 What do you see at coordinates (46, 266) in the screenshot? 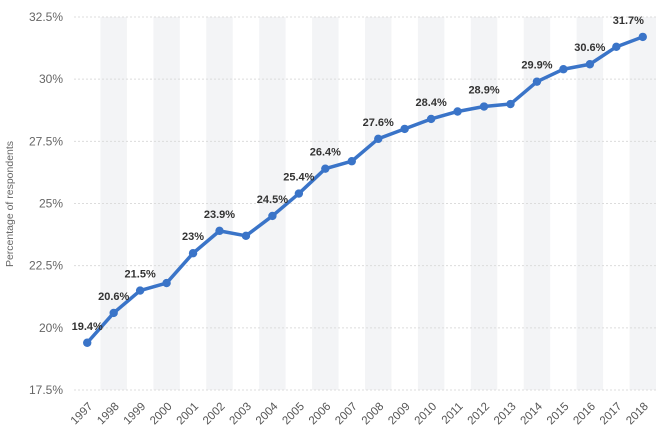
I see `y-tick-label: 22.5%` at bounding box center [46, 266].